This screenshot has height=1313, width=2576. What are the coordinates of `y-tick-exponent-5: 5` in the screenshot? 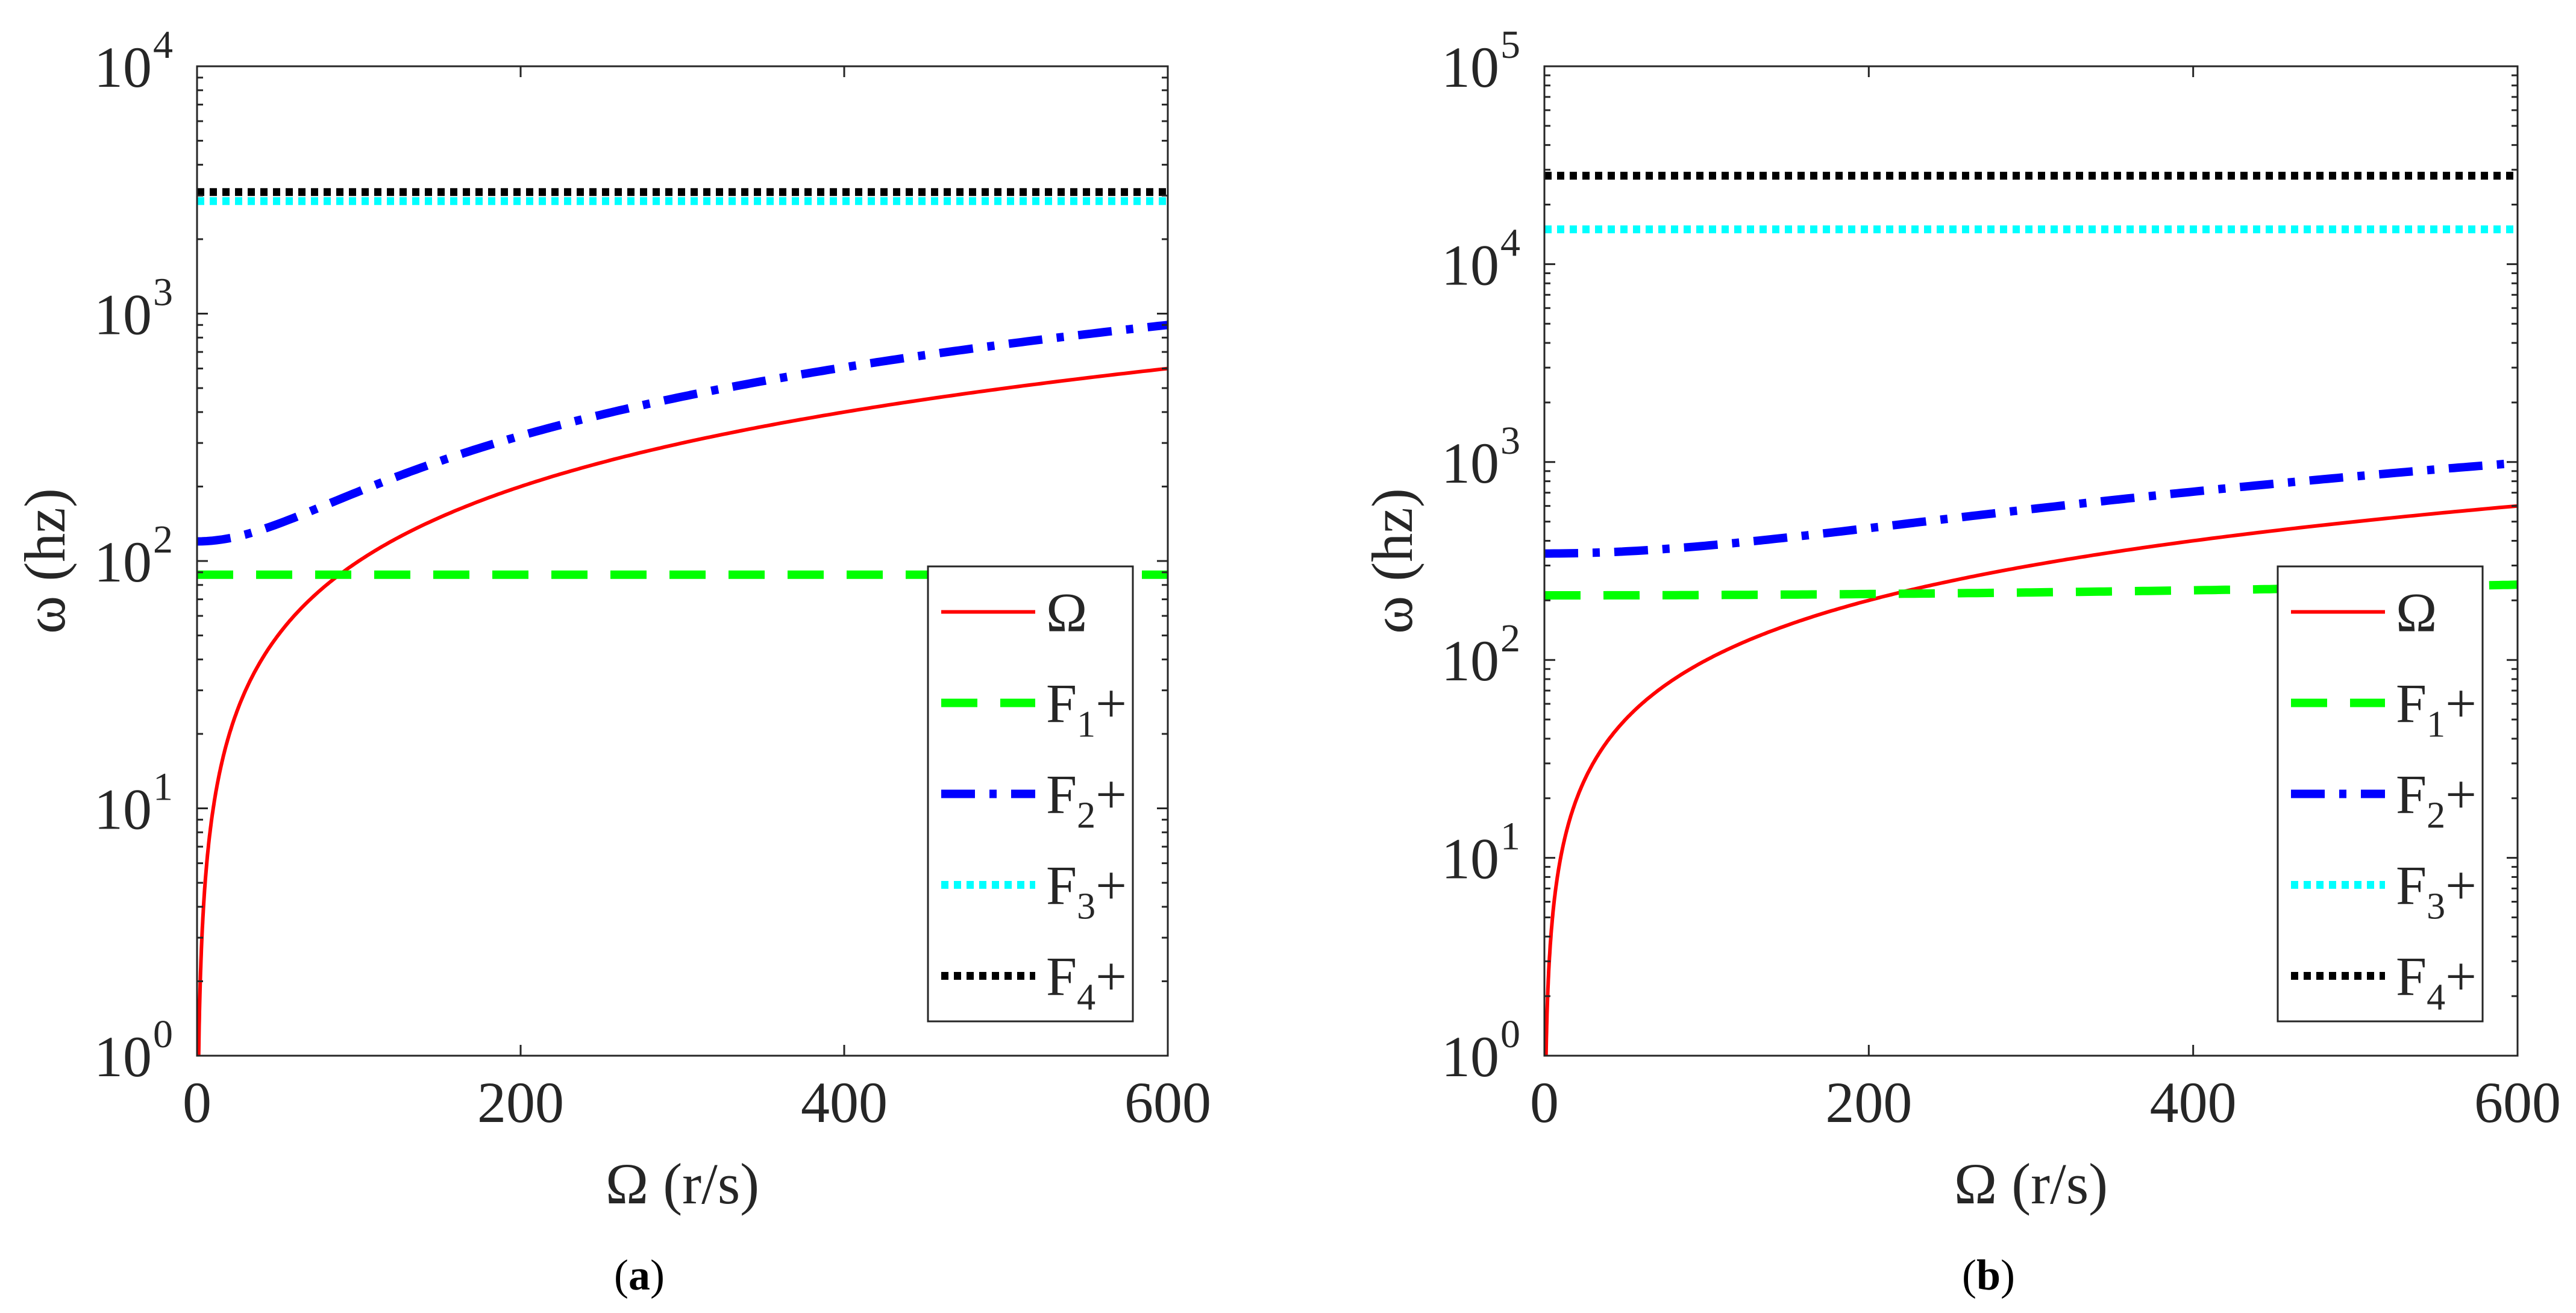 It's located at (1510, 45).